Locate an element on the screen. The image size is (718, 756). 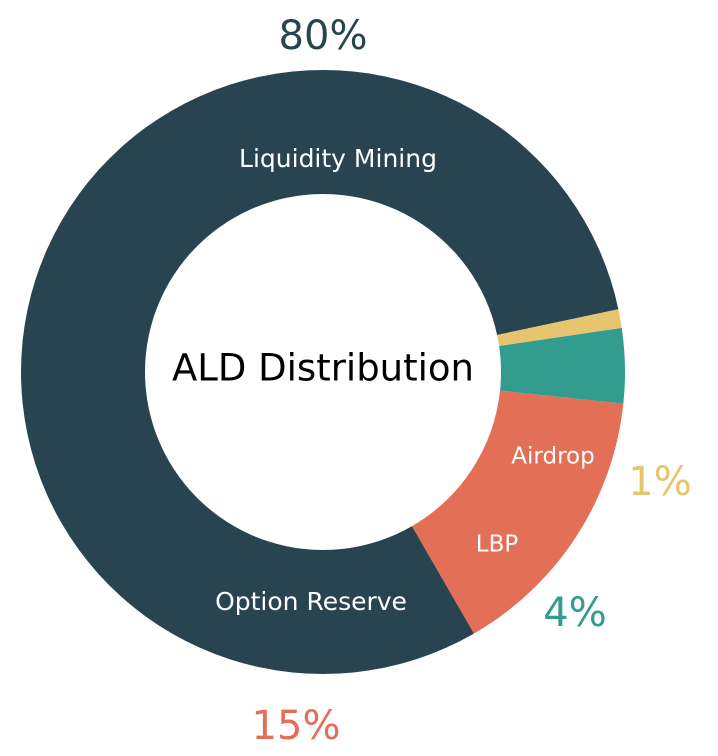
slice-label-option-reserve: Option Reserve is located at coordinates (311, 601).